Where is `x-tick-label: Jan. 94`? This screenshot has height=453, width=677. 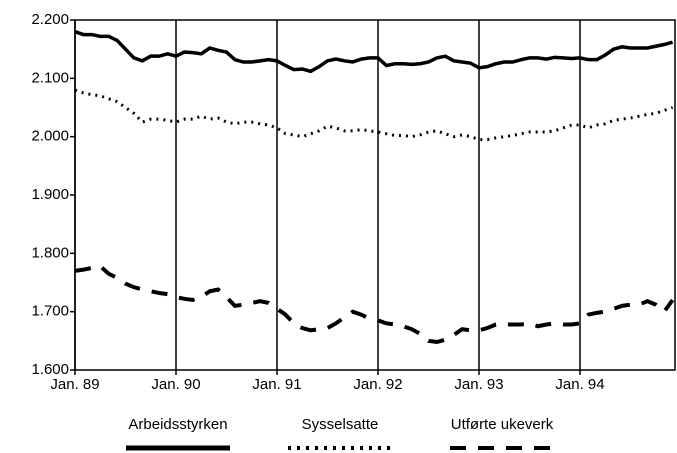
x-tick-label: Jan. 94 is located at coordinates (579, 384).